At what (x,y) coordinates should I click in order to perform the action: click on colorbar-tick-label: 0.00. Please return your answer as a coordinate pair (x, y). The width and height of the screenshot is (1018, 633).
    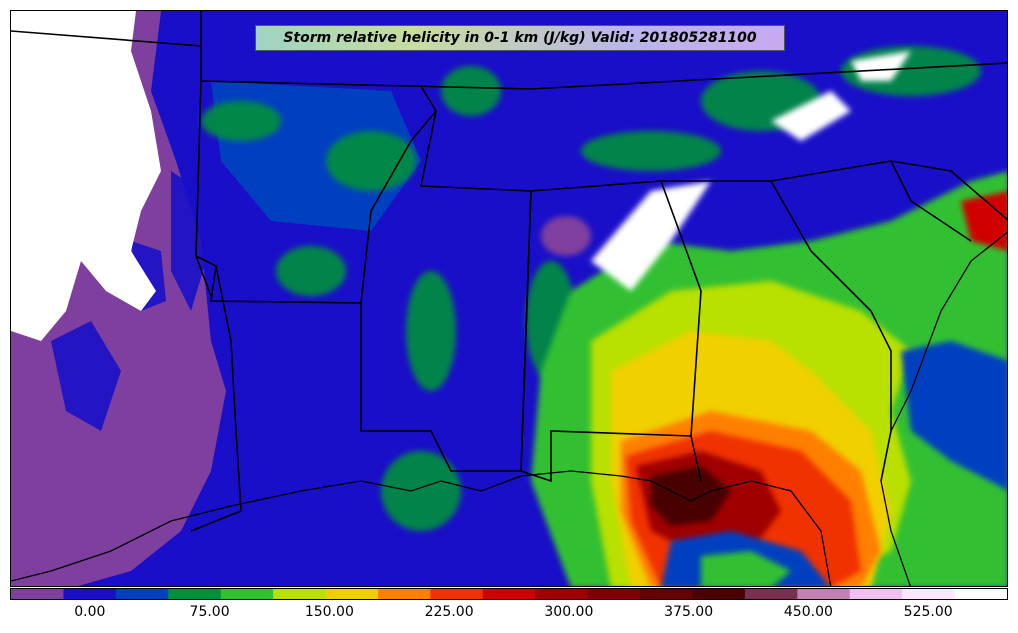
    Looking at the image, I should click on (90, 612).